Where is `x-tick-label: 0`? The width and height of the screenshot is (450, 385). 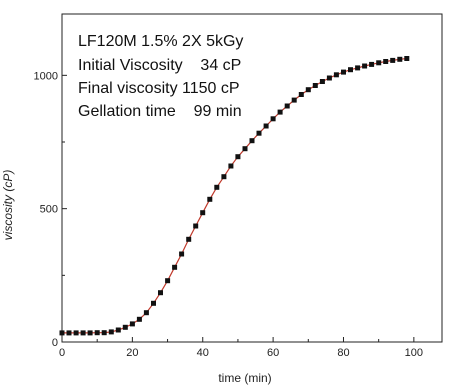 x-tick-label: 0 is located at coordinates (62, 353).